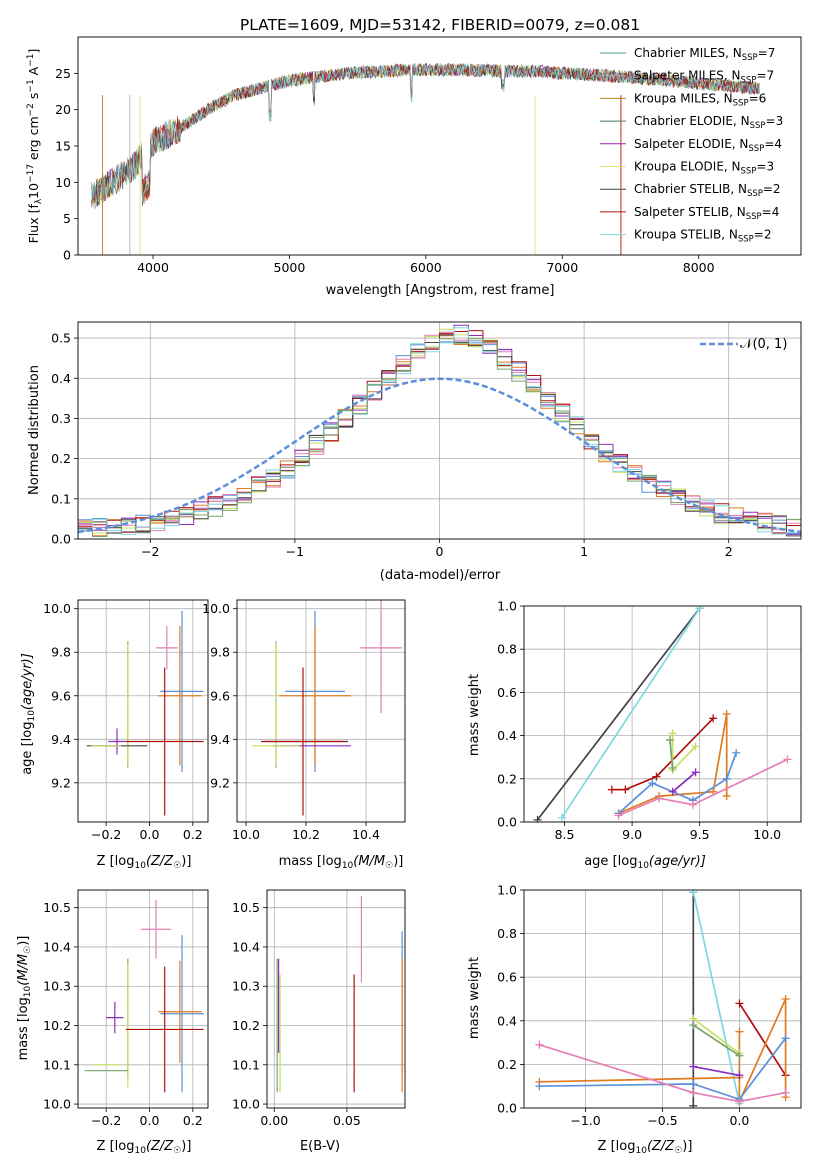 Image resolution: width=819 pixels, height=1170 pixels. What do you see at coordinates (341, 862) in the screenshot?
I see `age-vs-mass-xlabel: mass [log10(M/M☉)]` at bounding box center [341, 862].